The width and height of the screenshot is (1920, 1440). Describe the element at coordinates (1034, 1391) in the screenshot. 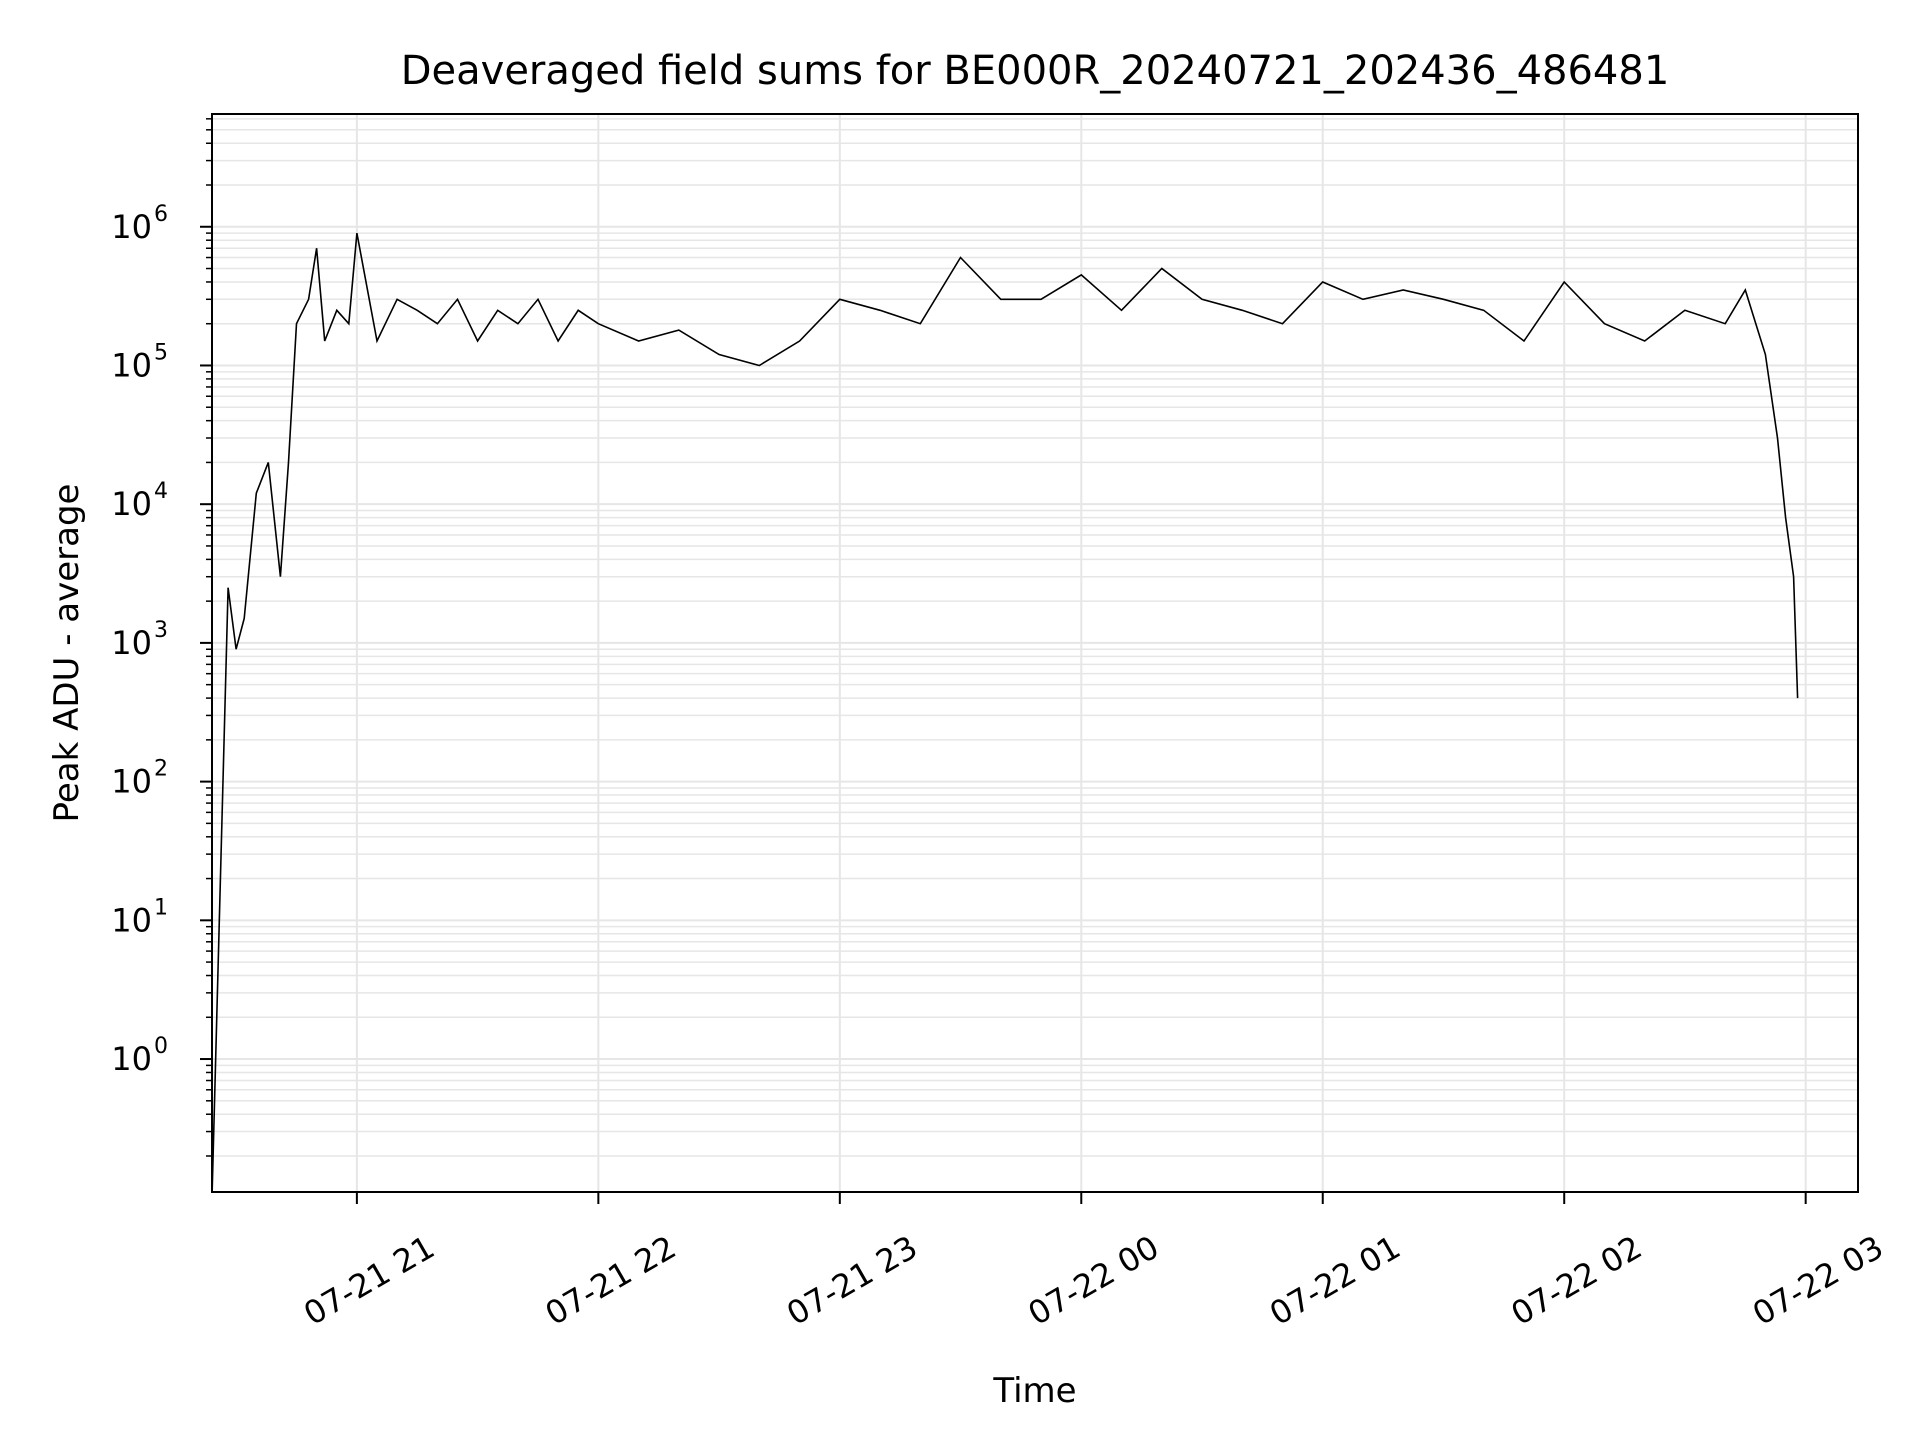

I see `x-axis-label: Time` at that location.